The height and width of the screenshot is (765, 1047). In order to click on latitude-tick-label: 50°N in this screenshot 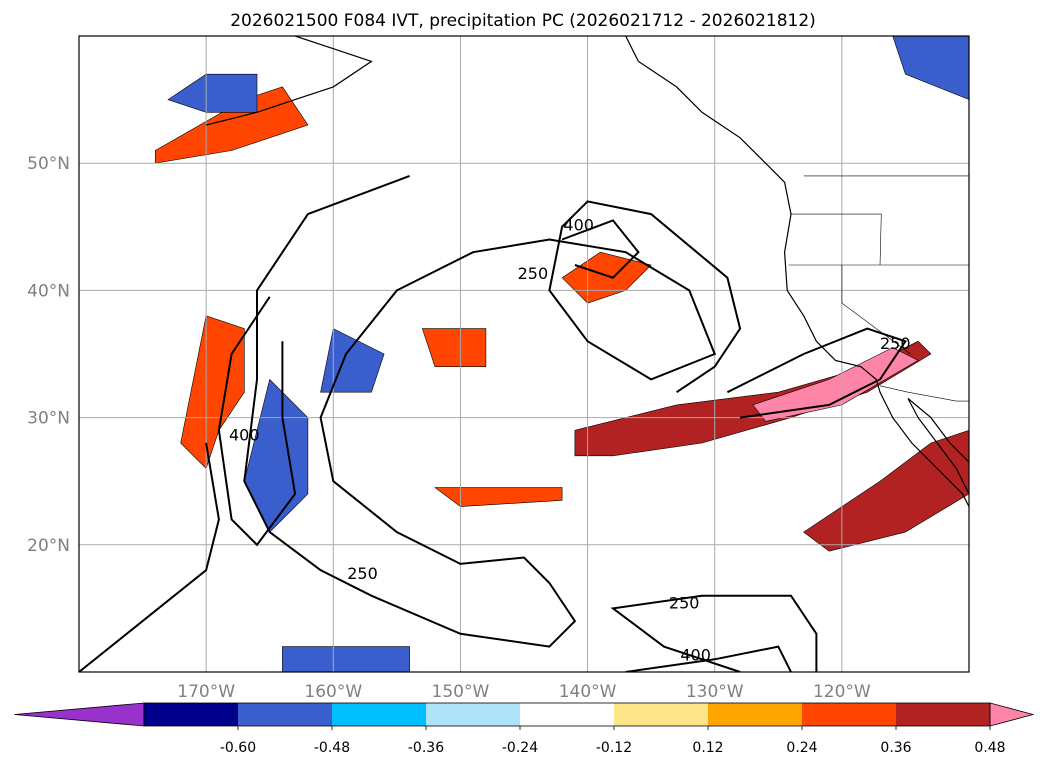, I will do `click(48, 164)`.